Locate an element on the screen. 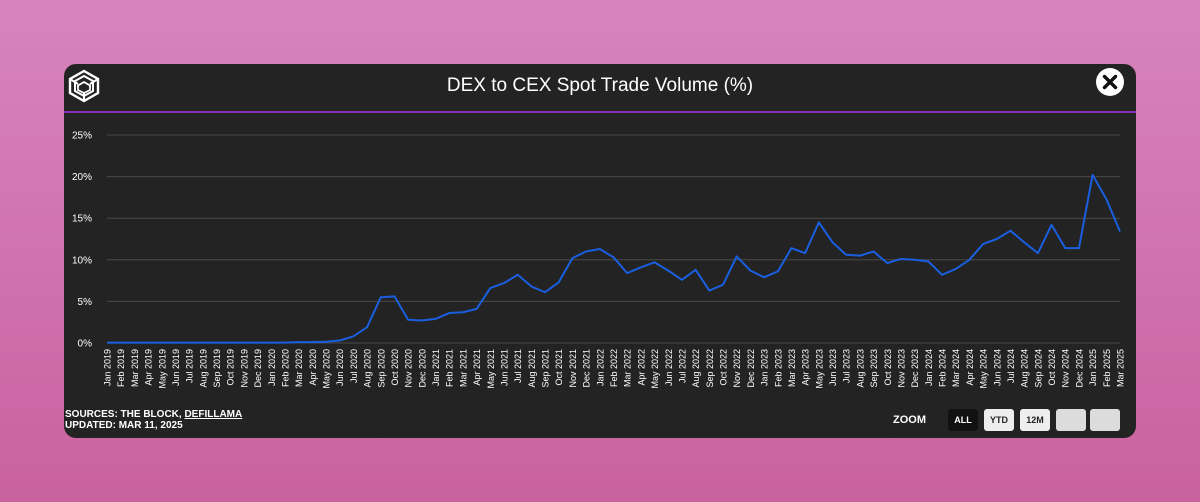 The height and width of the screenshot is (502, 1200). x-tick-label: Oct 2020 is located at coordinates (395, 367).